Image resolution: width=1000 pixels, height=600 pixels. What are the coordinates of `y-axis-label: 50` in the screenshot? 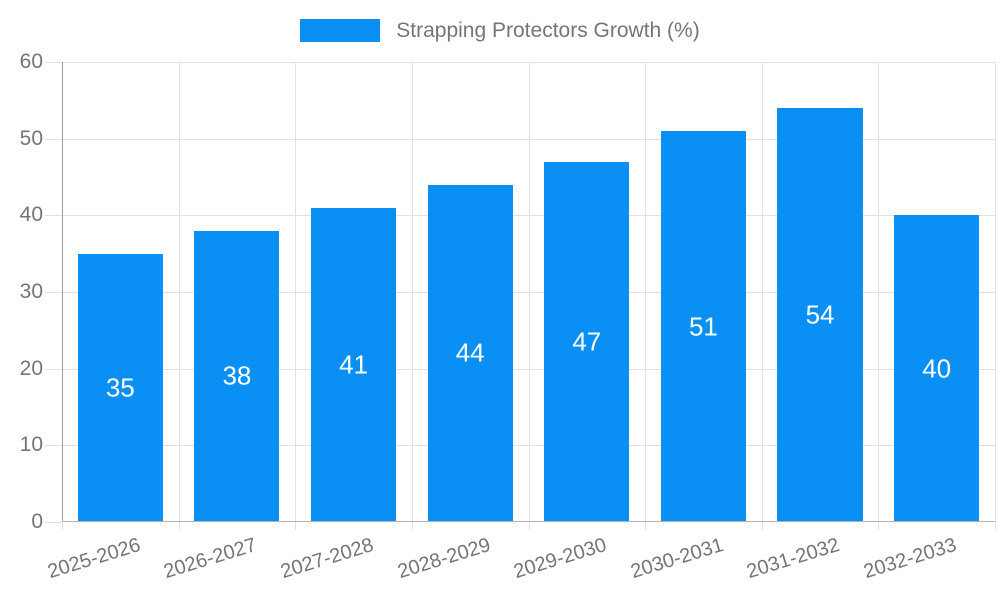 It's located at (31, 138).